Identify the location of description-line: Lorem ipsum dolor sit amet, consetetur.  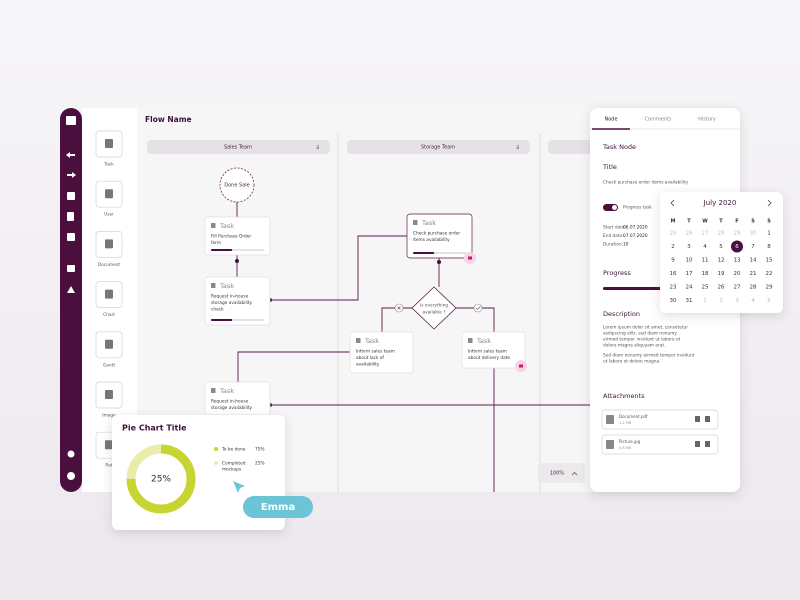
(645, 328).